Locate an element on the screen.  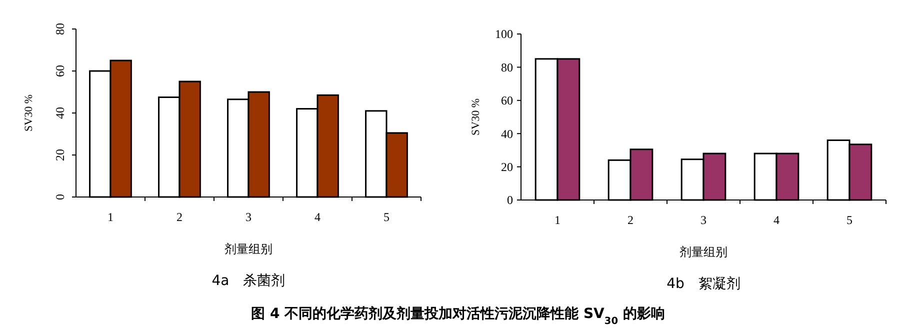
text: 4b 絮凝剂 is located at coordinates (703, 284).